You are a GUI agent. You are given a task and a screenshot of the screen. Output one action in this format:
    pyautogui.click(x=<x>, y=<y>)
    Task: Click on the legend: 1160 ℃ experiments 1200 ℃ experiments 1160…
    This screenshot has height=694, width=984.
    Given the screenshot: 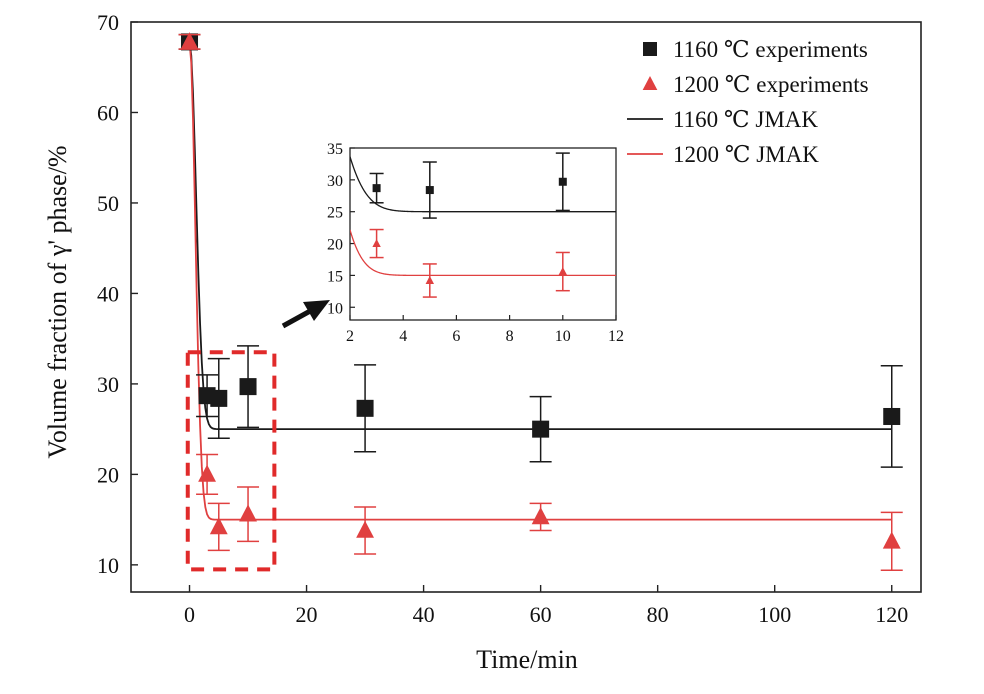 What is the action you would take?
    pyautogui.click(x=748, y=102)
    